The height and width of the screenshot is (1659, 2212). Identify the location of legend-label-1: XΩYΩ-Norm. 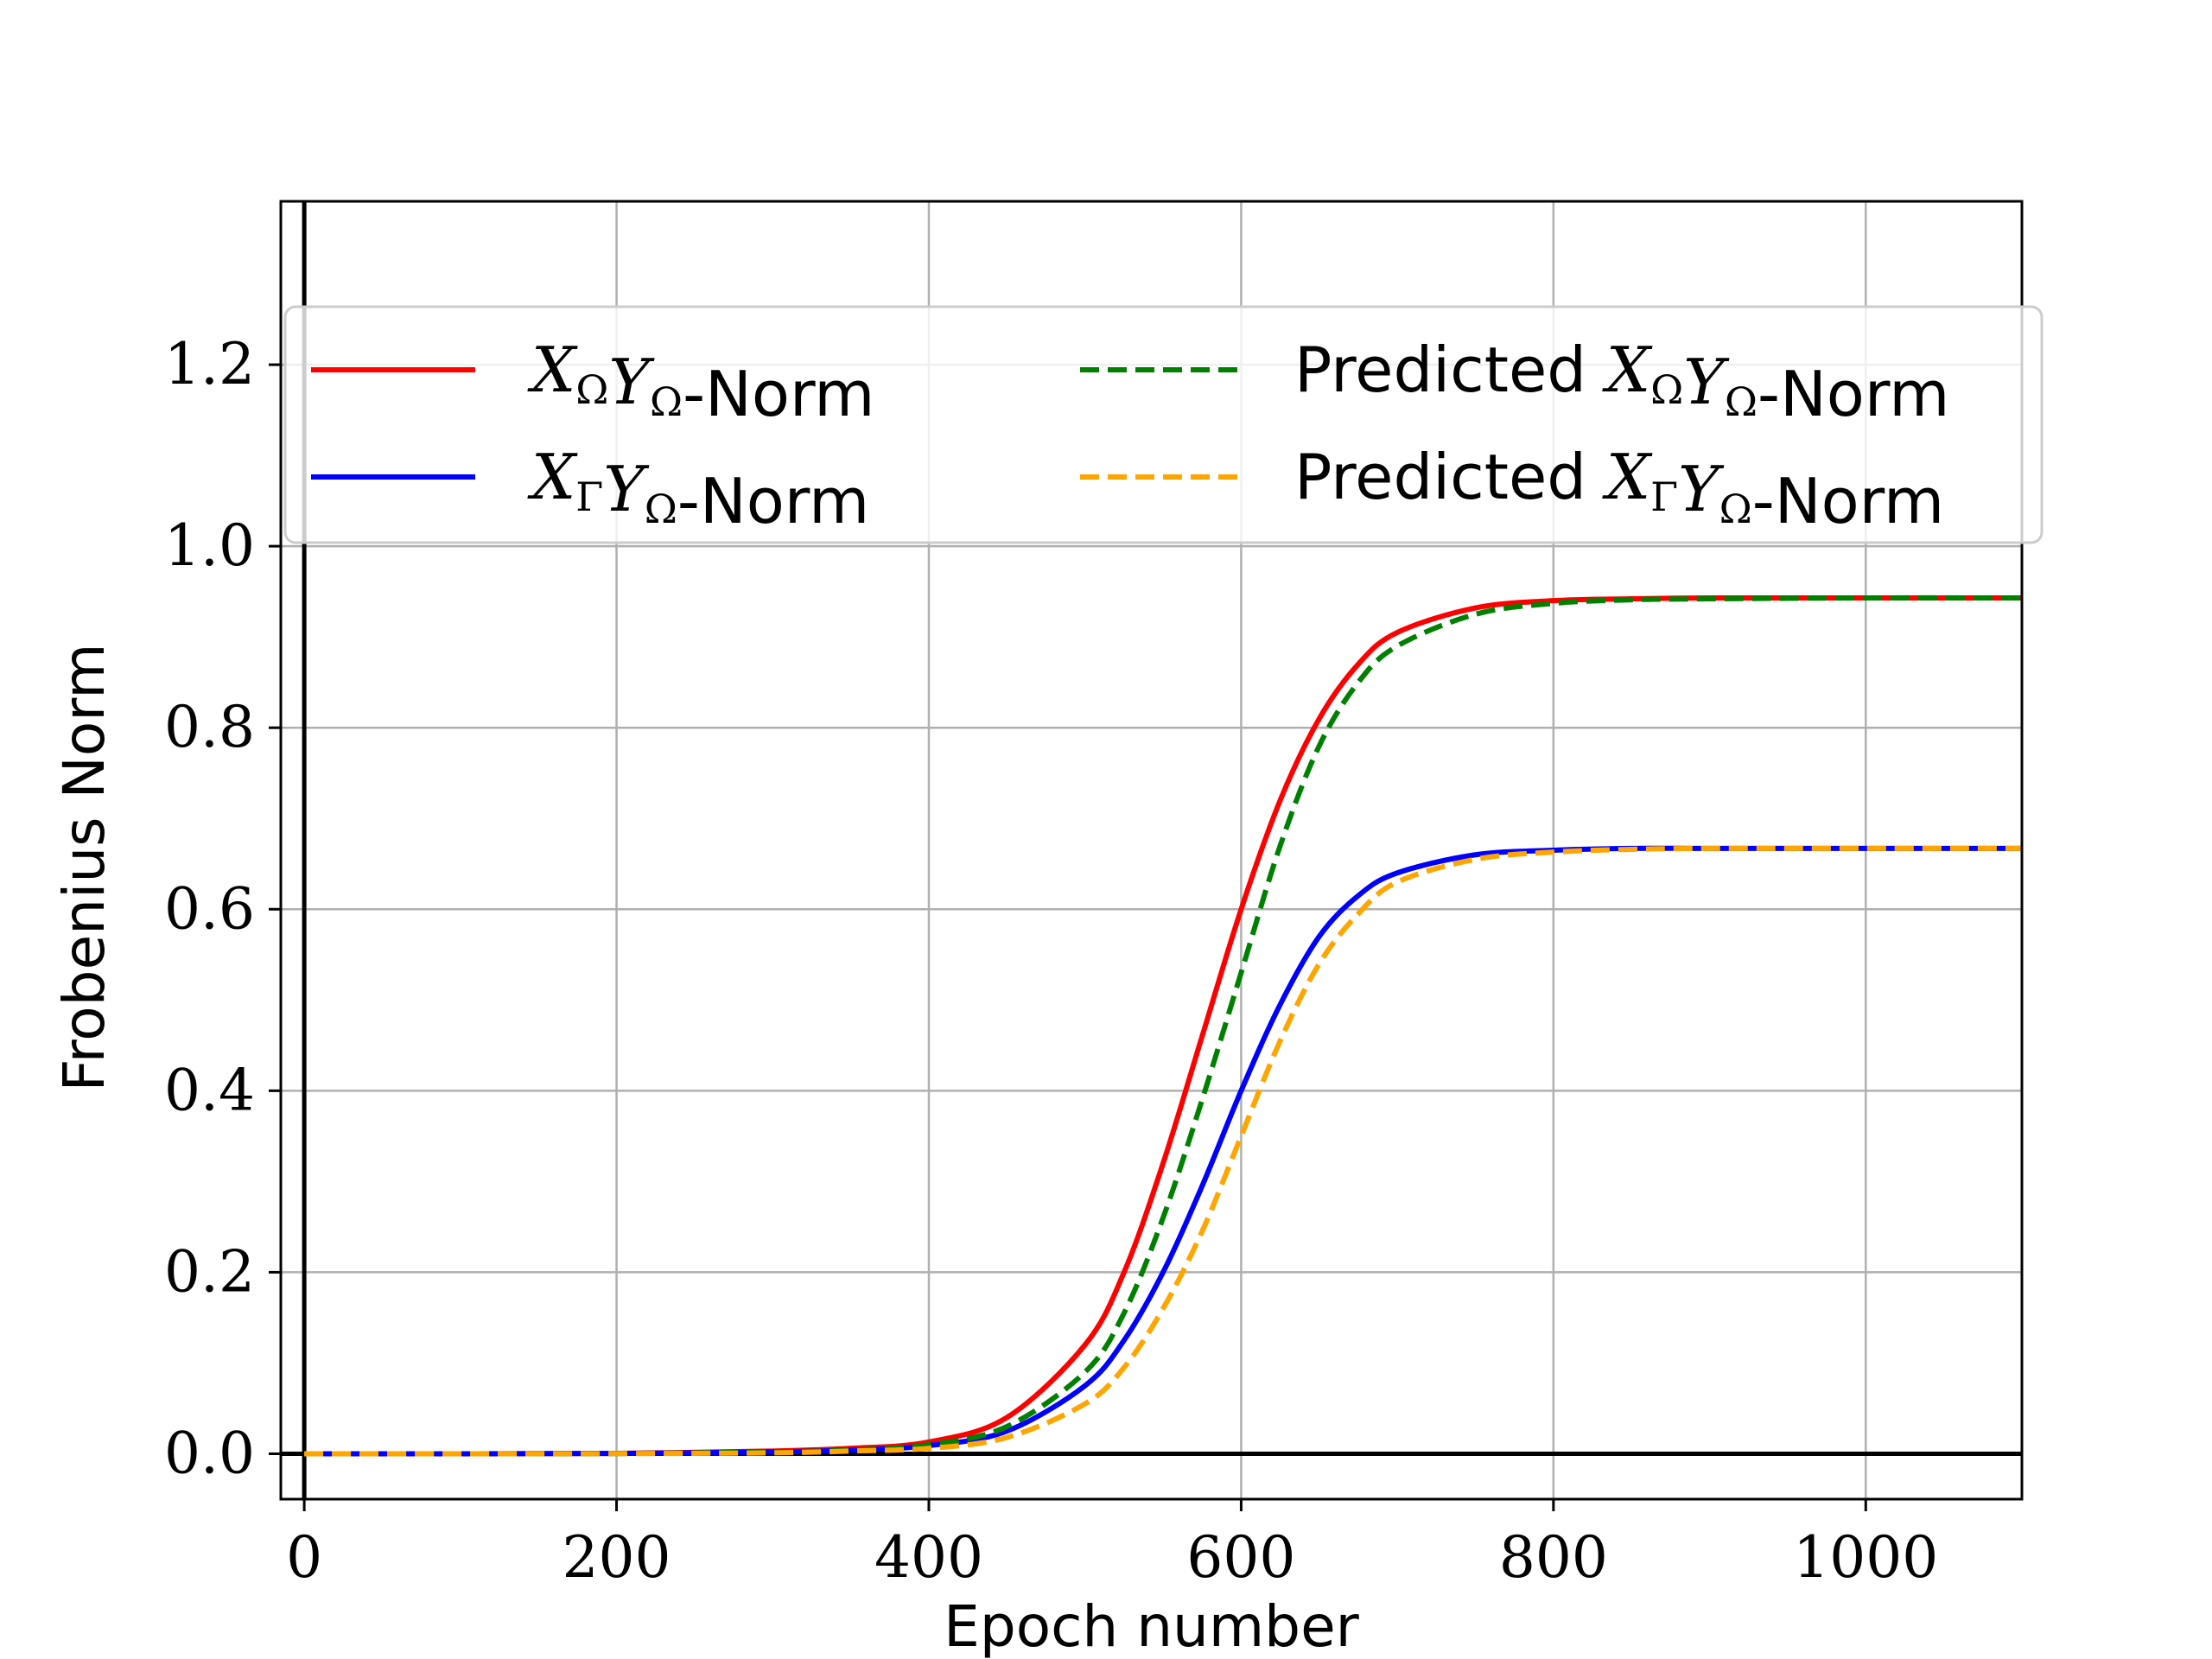
(700, 382).